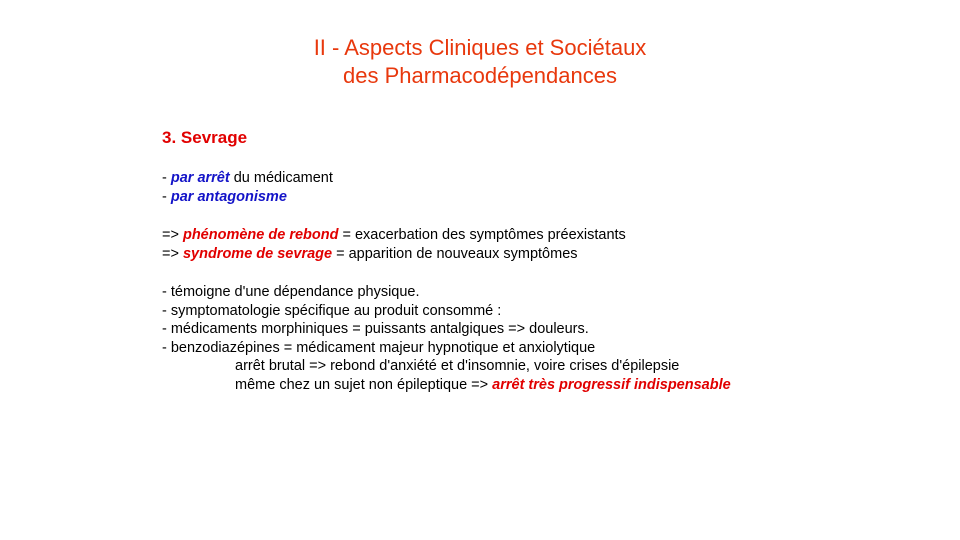 The height and width of the screenshot is (540, 960). I want to click on benzo-detail-keyword: arrêt très progressif indispensable, so click(611, 384).